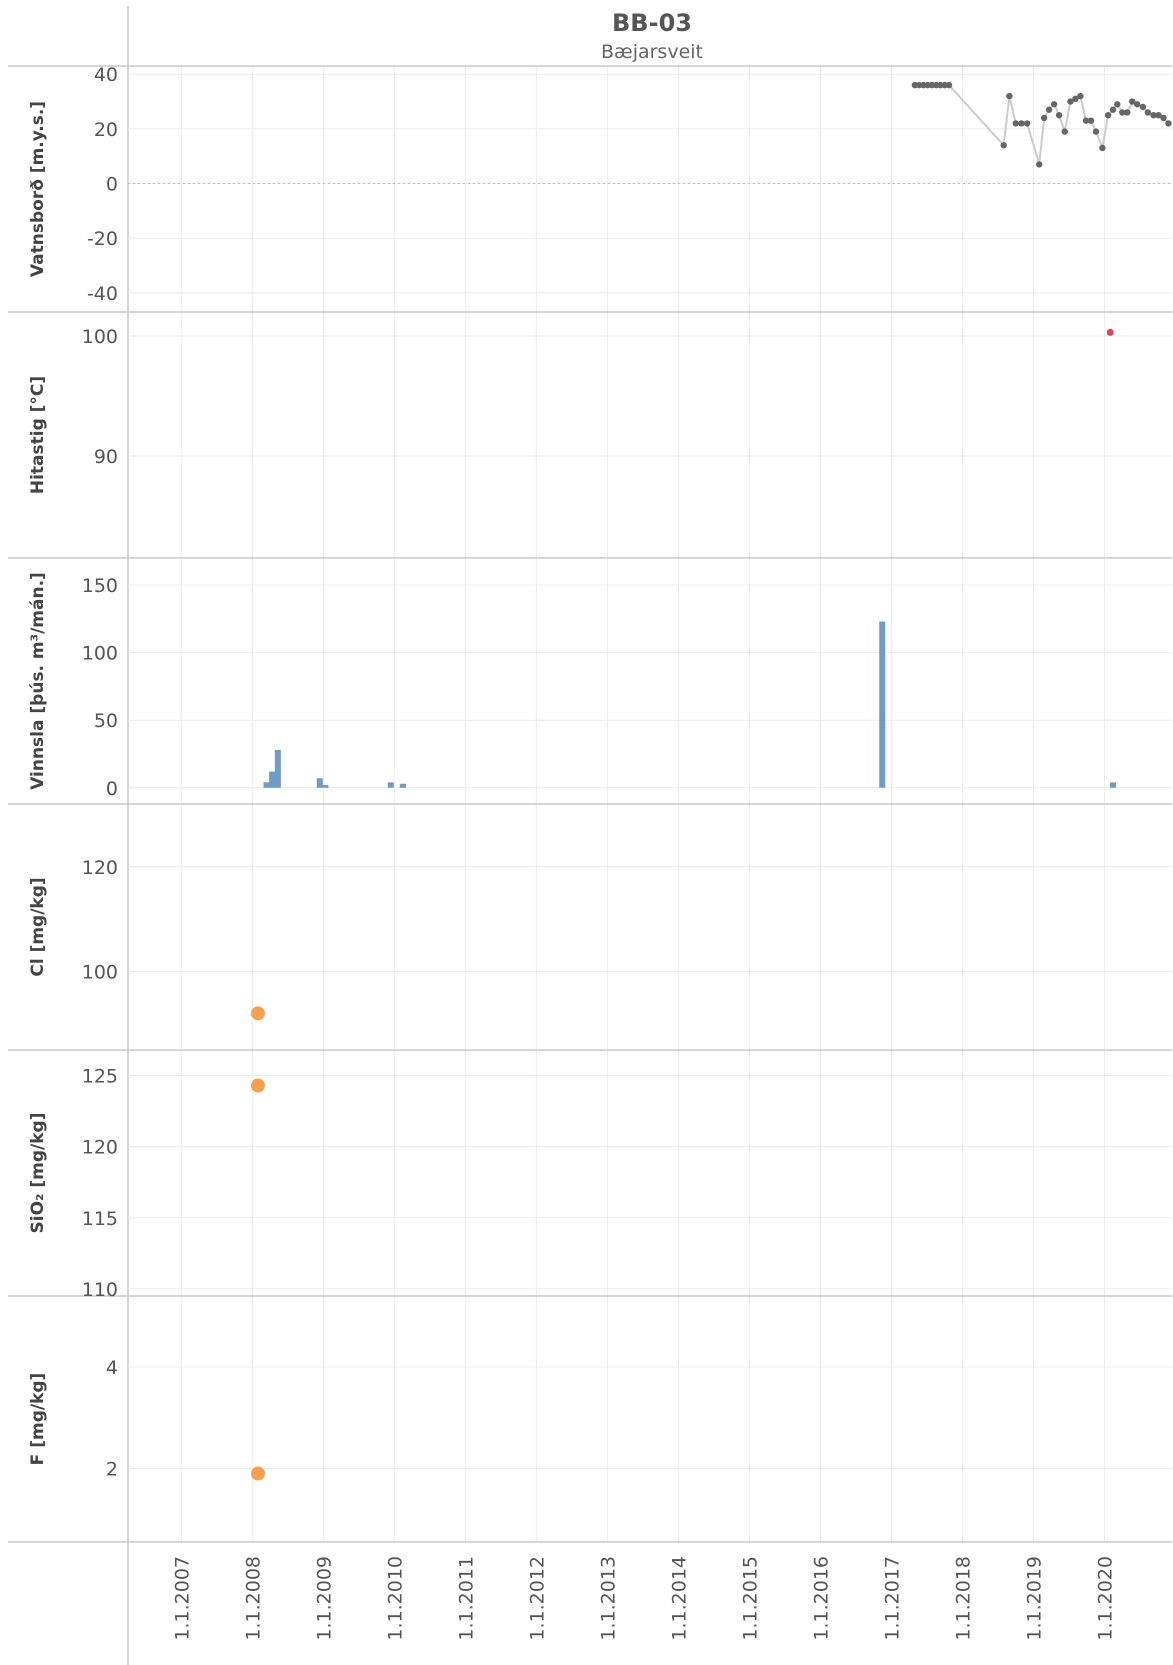 This screenshot has width=1173, height=1665. What do you see at coordinates (38, 189) in the screenshot?
I see `y-axis-label: Vatnsborð [m.y.s.]` at bounding box center [38, 189].